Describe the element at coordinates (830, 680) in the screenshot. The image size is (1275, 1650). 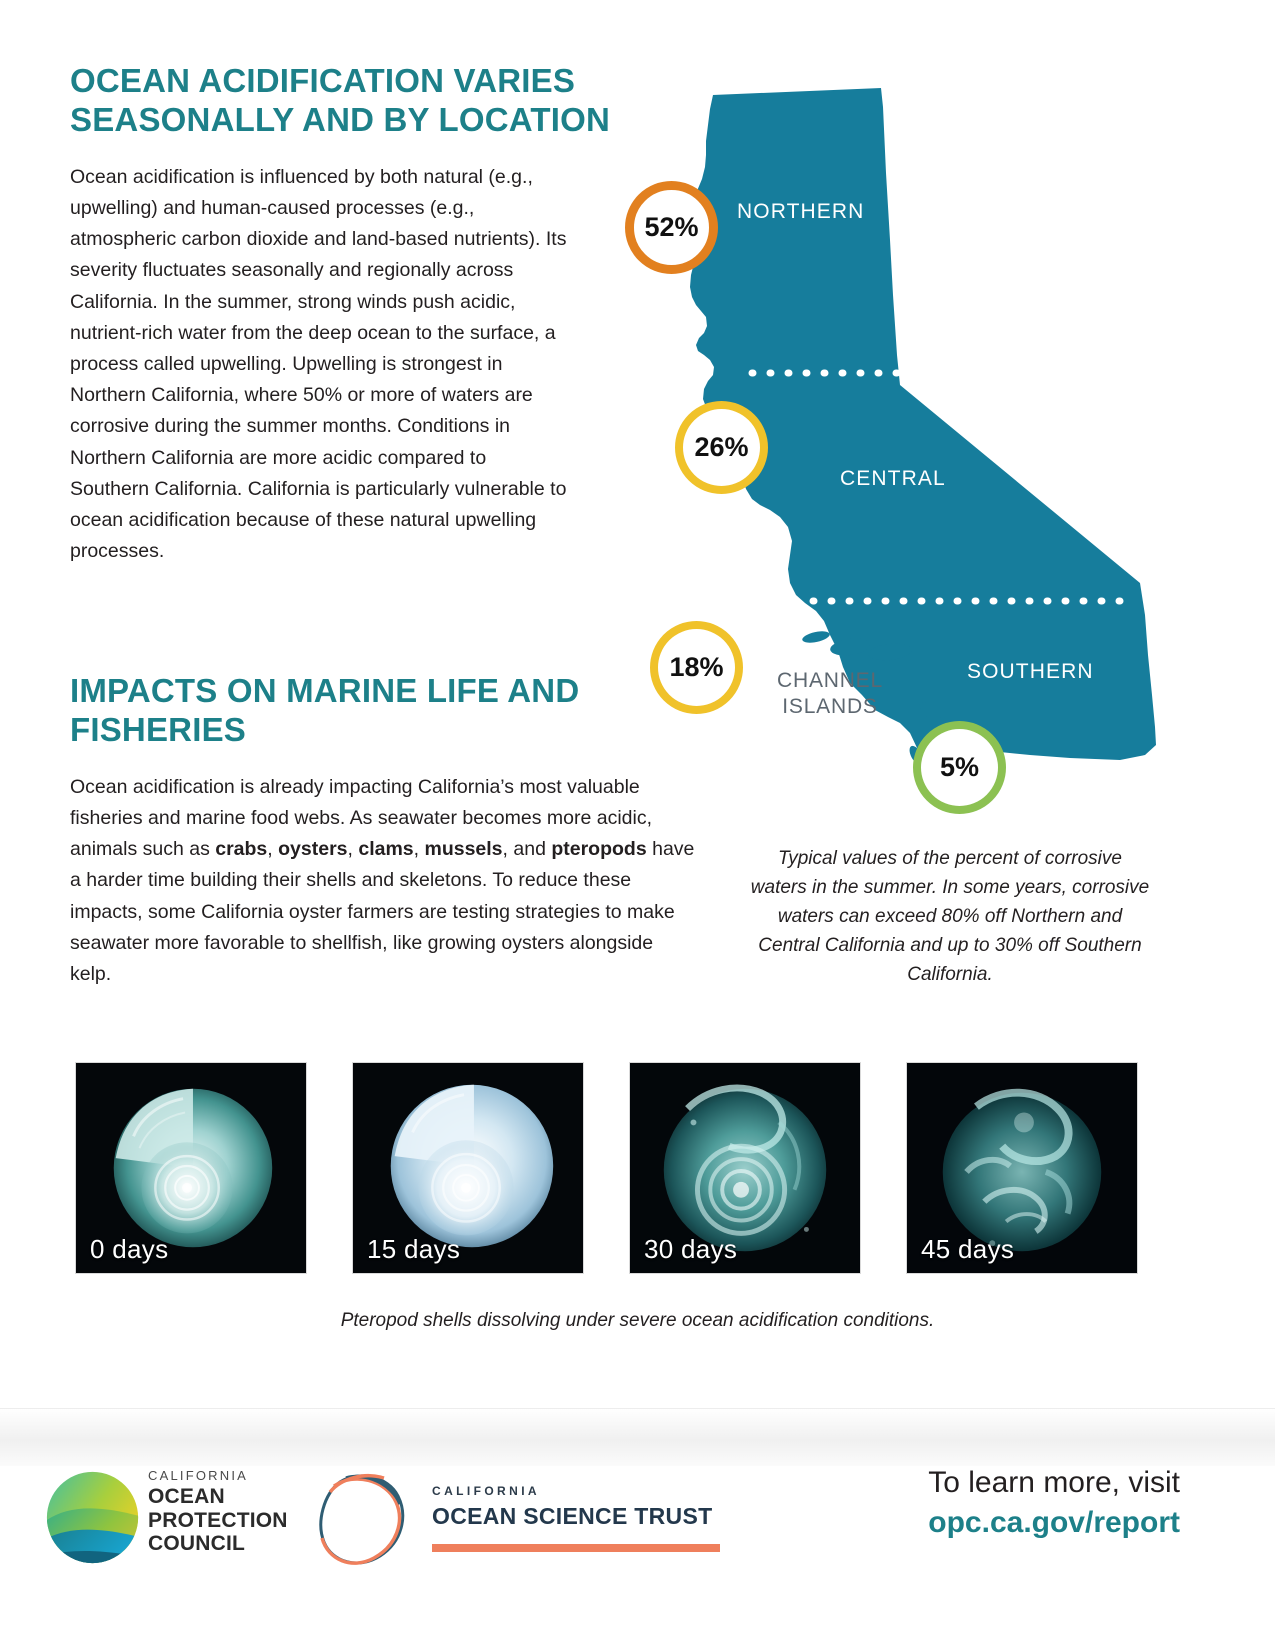
I see `channel-islands-line-1: CHANNEL` at that location.